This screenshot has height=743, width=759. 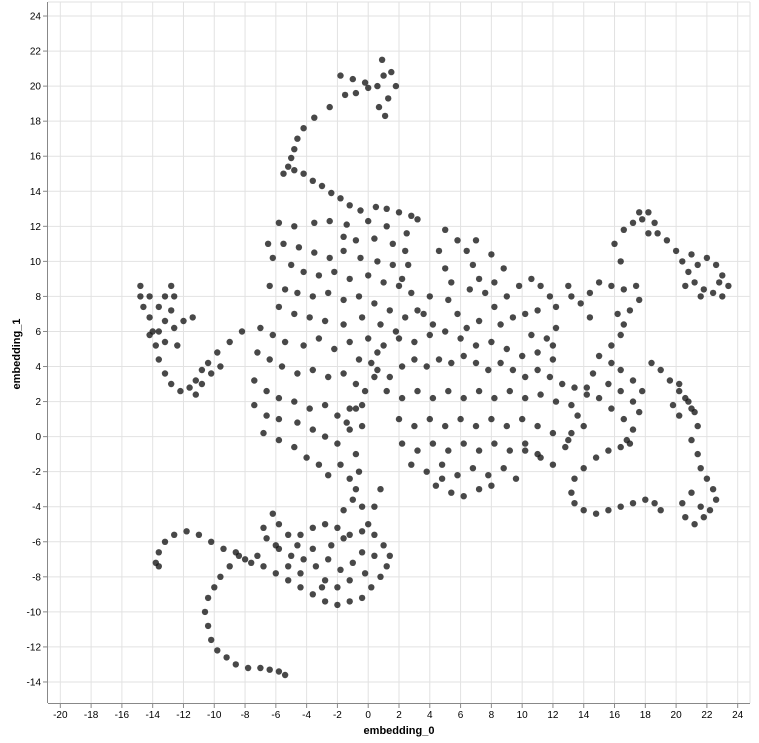 I want to click on x-tick: -6, so click(x=276, y=712).